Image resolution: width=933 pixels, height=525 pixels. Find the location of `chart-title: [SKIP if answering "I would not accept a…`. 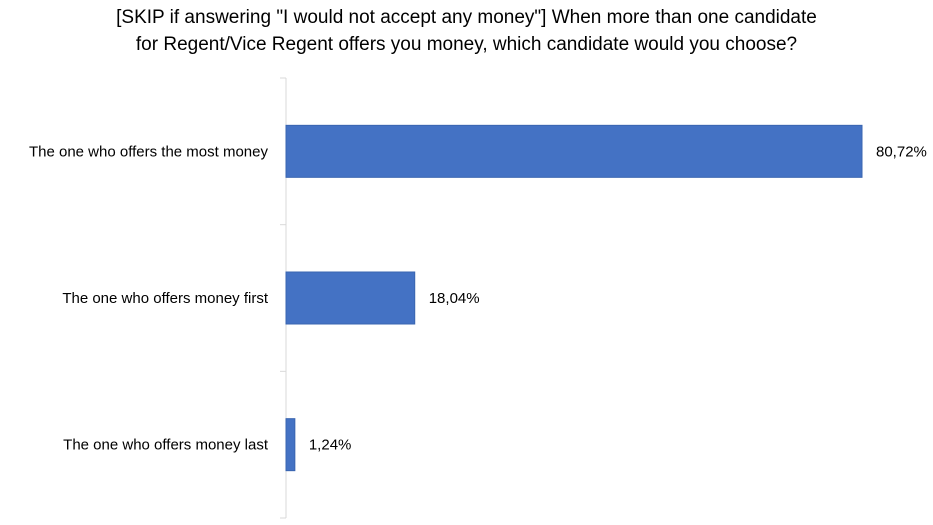

chart-title: [SKIP if answering "I would not accept a… is located at coordinates (466, 31).